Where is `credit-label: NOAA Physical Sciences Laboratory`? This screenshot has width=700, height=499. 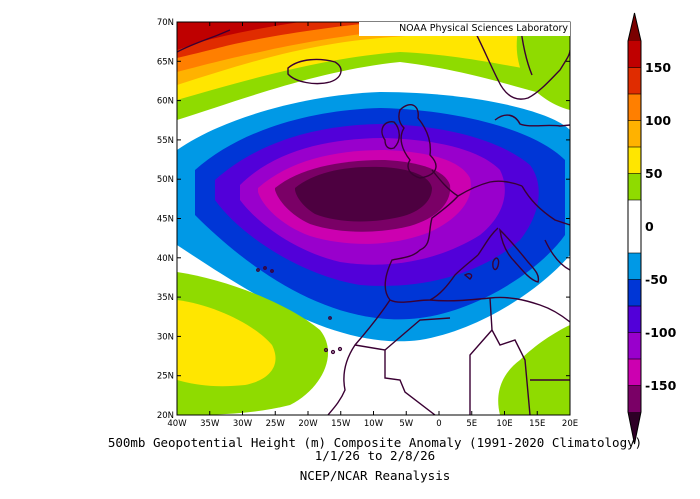 credit-label: NOAA Physical Sciences Laboratory is located at coordinates (464, 29).